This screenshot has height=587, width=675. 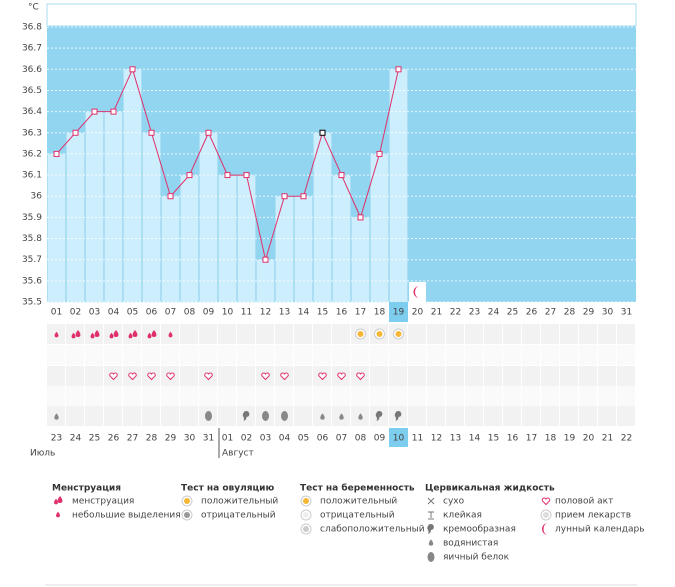 What do you see at coordinates (304, 313) in the screenshot?
I see `day-label: 14` at bounding box center [304, 313].